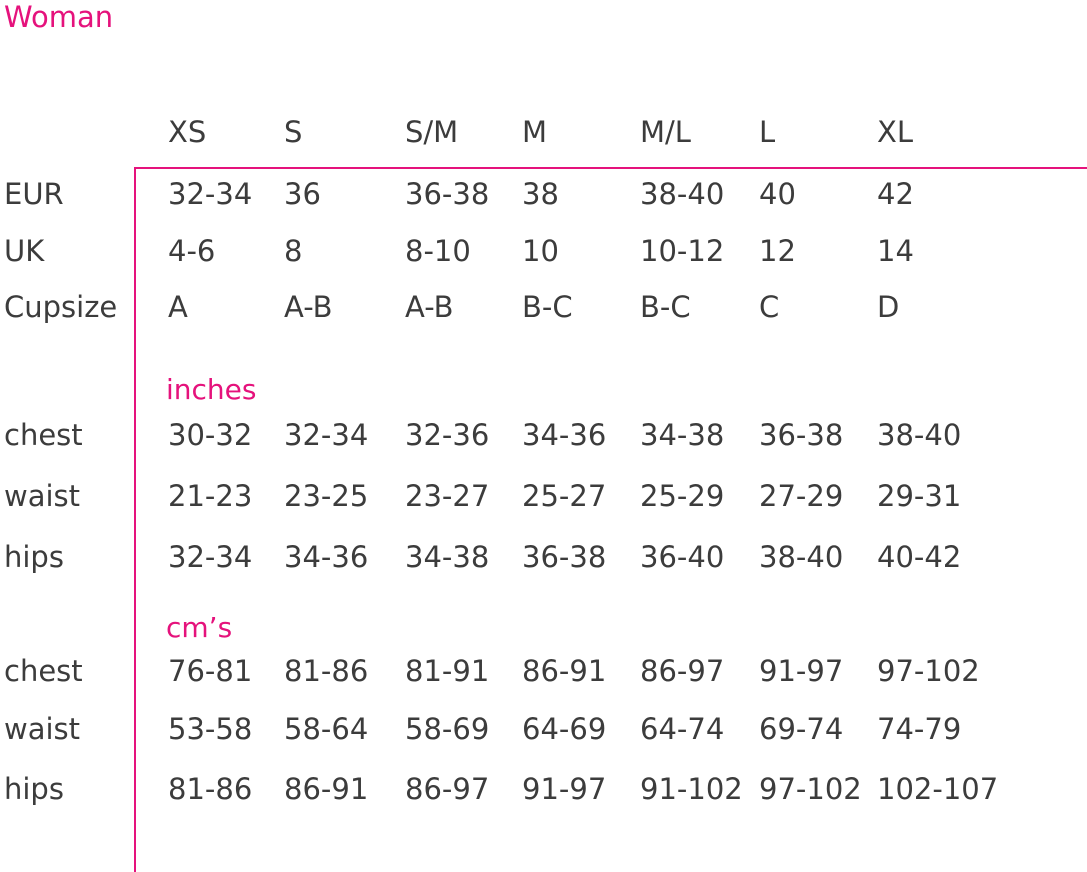 The width and height of the screenshot is (1087, 872). I want to click on table-cell: D, so click(888, 307).